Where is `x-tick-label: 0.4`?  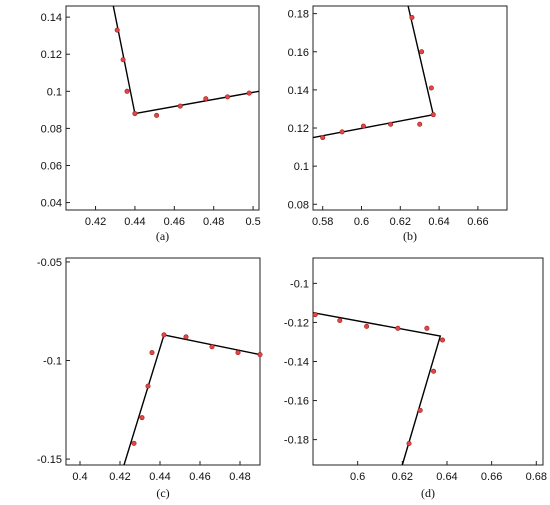
x-tick-label: 0.4 is located at coordinates (79, 477).